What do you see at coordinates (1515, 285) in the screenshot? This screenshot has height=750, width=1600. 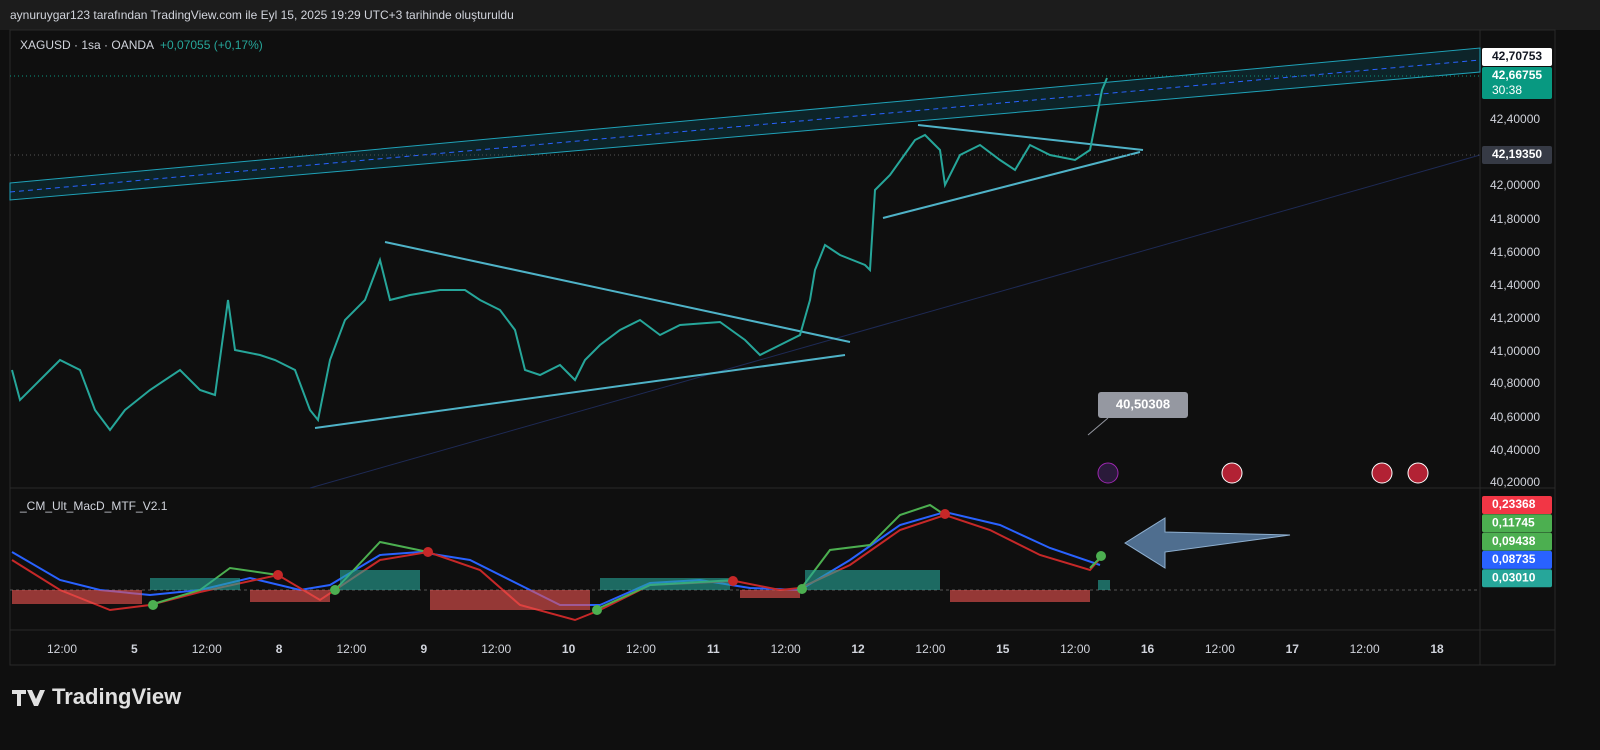 I see `price-tick-label: 41,40000` at bounding box center [1515, 285].